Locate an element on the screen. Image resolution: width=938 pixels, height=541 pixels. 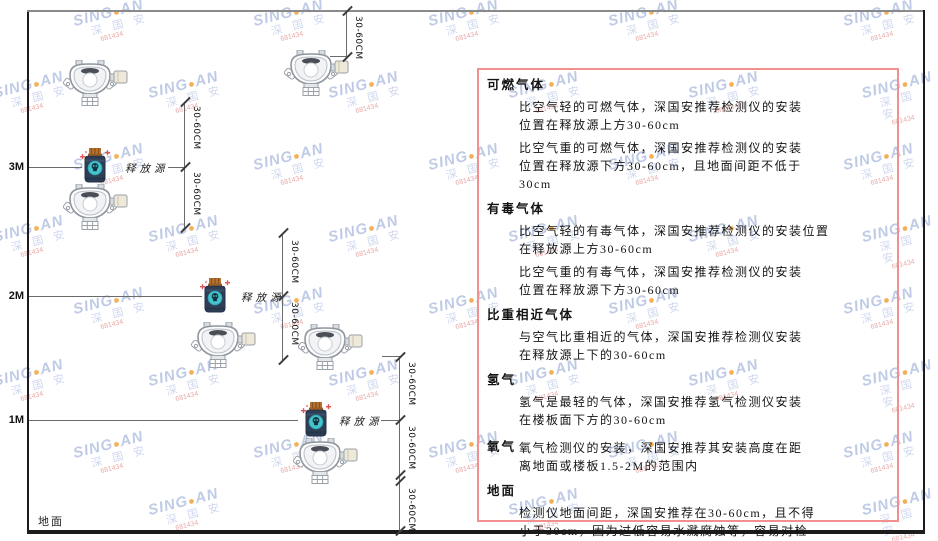
leader-2m is located at coordinates (115, 296).